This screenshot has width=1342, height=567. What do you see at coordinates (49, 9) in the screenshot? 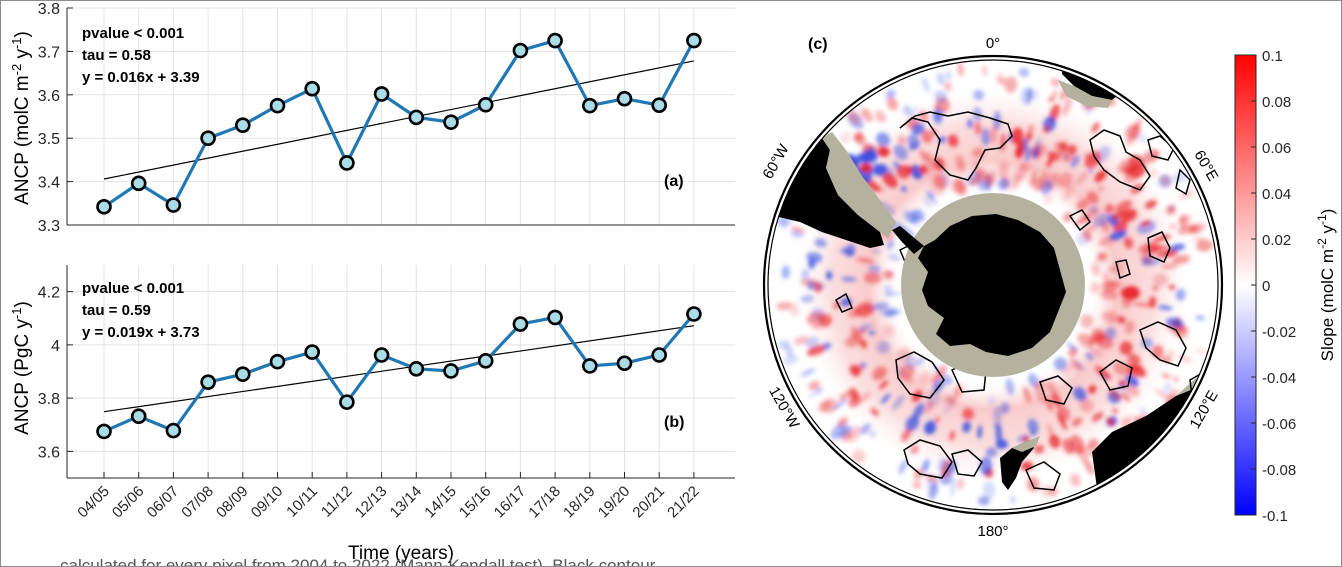
I see `panel-a-ytick-label: 3.8` at bounding box center [49, 9].